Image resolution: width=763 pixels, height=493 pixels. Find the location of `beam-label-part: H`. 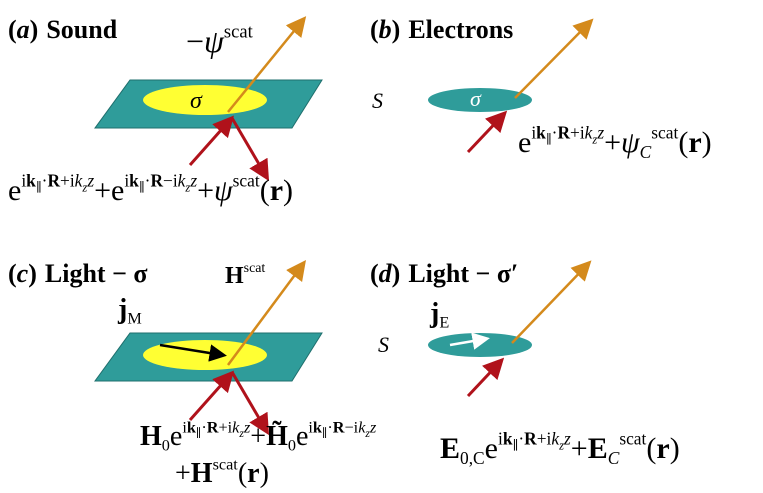

beam-label-part: H is located at coordinates (234, 276).